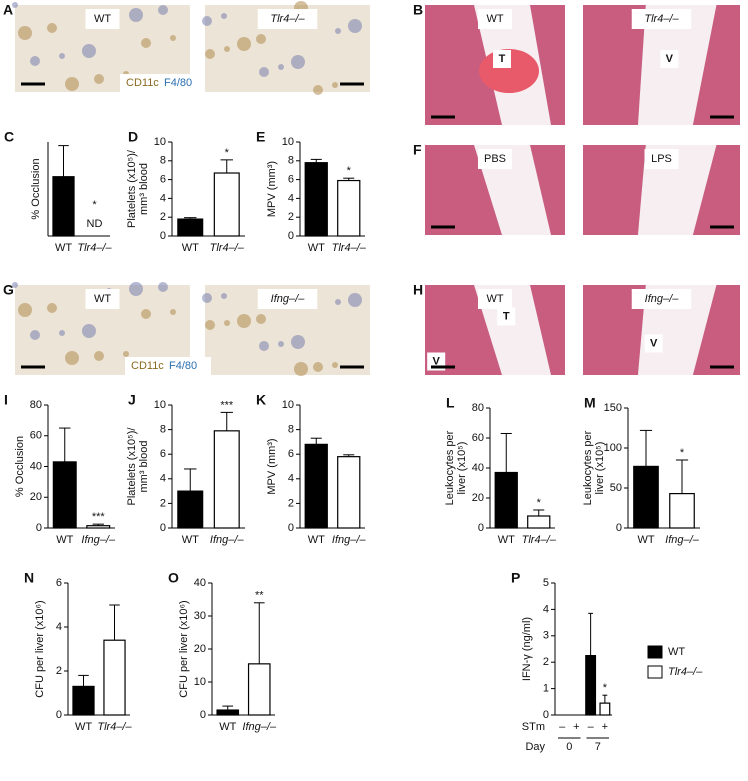  What do you see at coordinates (144, 467) in the screenshot?
I see `y-axis-label: mm³ blood` at bounding box center [144, 467].